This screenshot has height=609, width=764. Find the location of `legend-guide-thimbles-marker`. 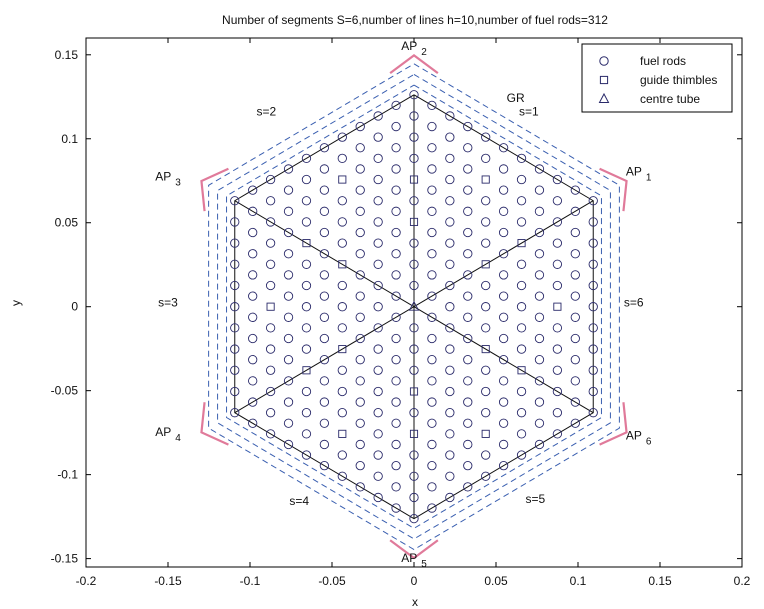

legend-guide-thimbles-marker is located at coordinates (604, 80).